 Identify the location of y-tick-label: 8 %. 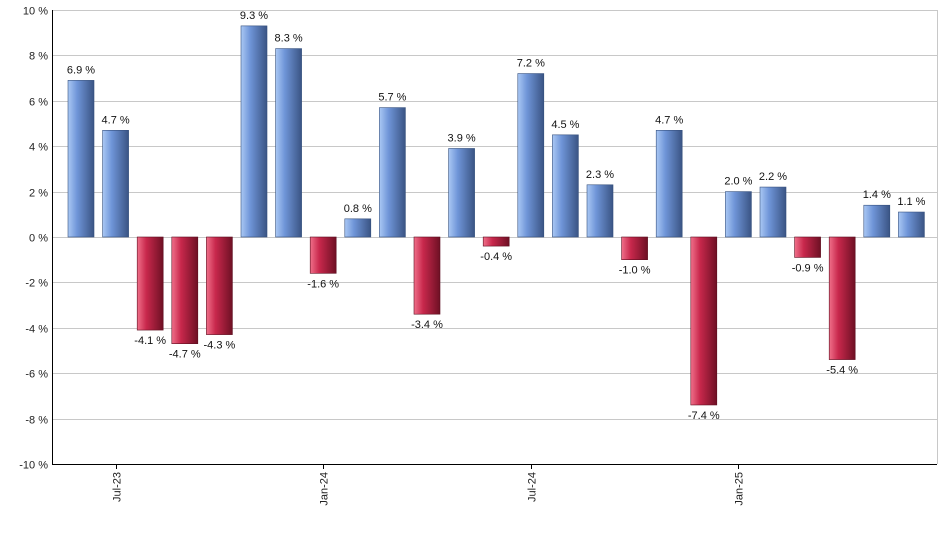
(38, 57).